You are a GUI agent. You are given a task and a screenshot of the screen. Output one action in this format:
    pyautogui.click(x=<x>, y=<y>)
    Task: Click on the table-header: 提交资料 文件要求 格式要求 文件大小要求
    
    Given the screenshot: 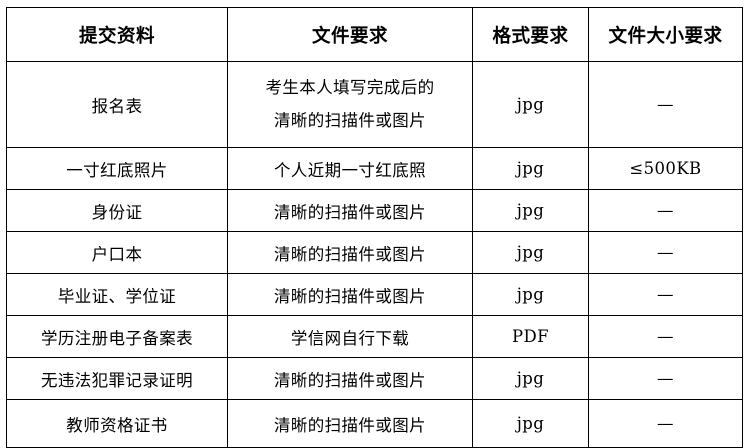 What is the action you would take?
    pyautogui.click(x=374, y=34)
    